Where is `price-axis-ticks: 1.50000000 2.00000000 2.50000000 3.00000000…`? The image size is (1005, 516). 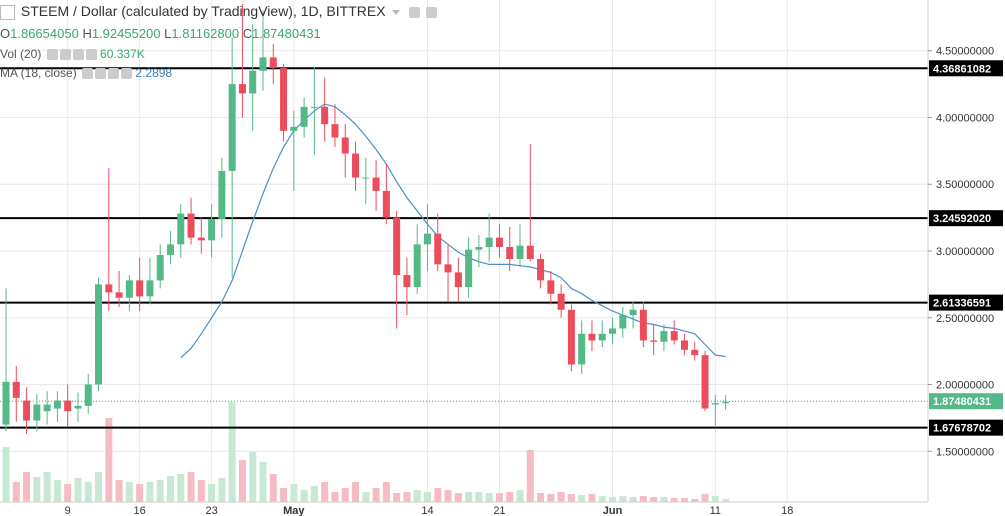 price-axis-ticks: 1.50000000 2.00000000 2.50000000 3.00000000… is located at coordinates (961, 252).